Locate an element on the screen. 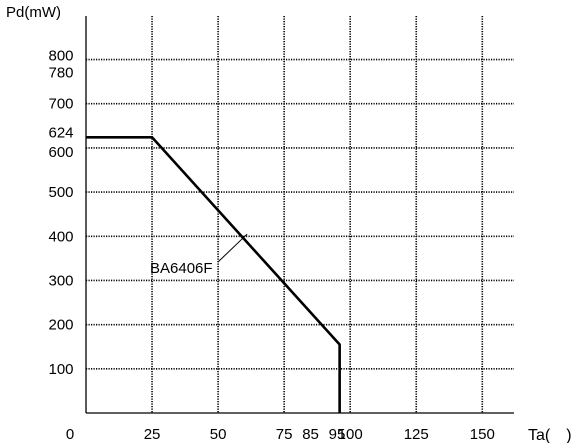 The width and height of the screenshot is (588, 448). x-axis-label: Ta( ) is located at coordinates (550, 435).